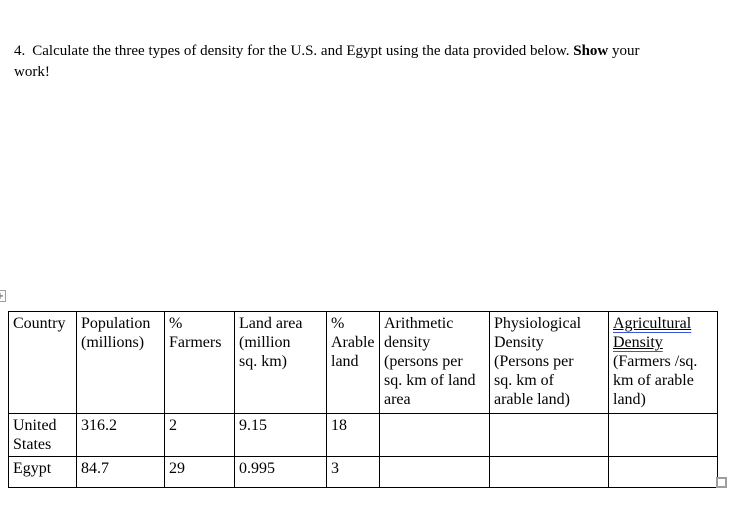 The height and width of the screenshot is (518, 737). What do you see at coordinates (721, 482) in the screenshot?
I see `table-resize-handle` at bounding box center [721, 482].